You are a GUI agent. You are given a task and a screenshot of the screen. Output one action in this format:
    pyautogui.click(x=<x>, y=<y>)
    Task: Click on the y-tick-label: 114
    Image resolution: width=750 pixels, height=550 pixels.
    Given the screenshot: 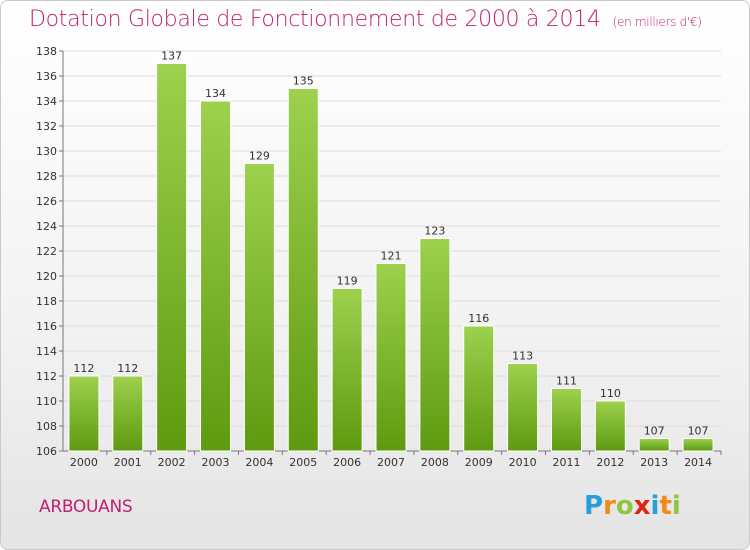 What is the action you would take?
    pyautogui.click(x=46, y=351)
    